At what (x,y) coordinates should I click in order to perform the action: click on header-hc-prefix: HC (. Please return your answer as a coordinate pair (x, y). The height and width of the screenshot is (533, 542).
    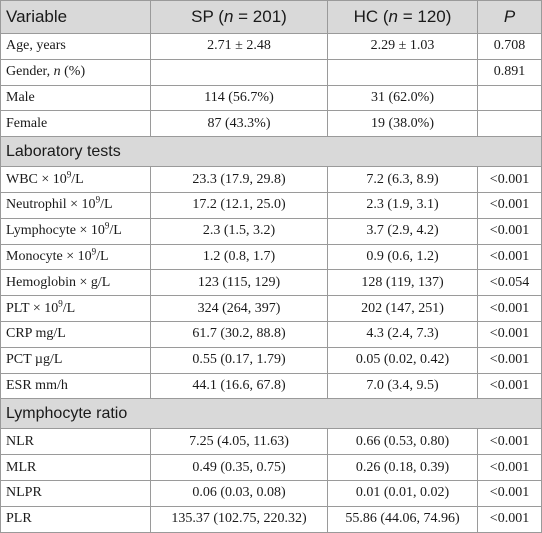
    Looking at the image, I should click on (371, 16).